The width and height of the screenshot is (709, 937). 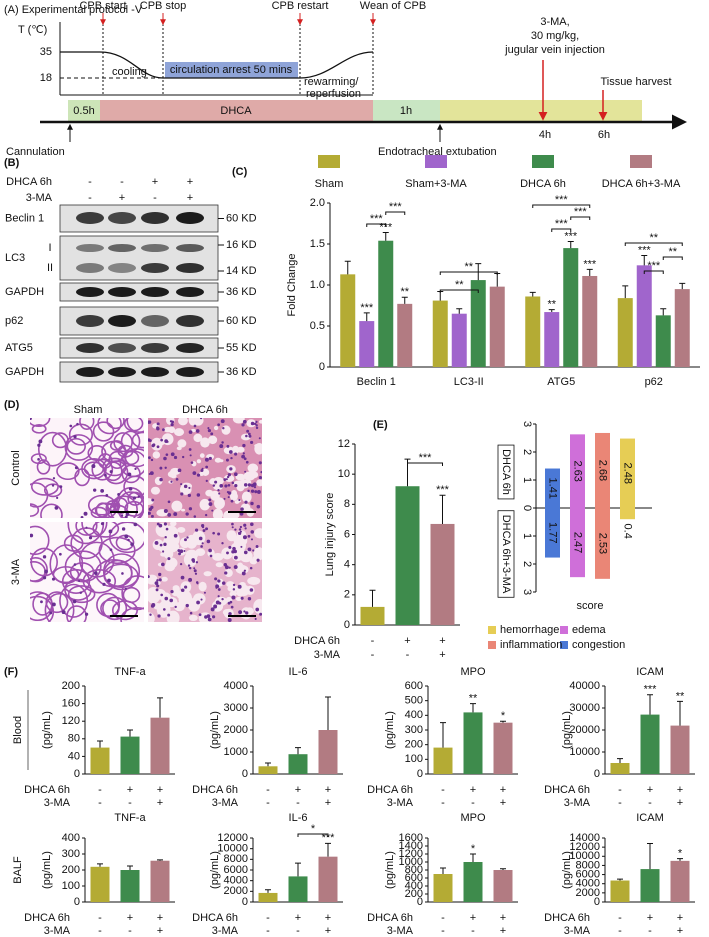 I want to click on significance: **, so click(x=404, y=292).